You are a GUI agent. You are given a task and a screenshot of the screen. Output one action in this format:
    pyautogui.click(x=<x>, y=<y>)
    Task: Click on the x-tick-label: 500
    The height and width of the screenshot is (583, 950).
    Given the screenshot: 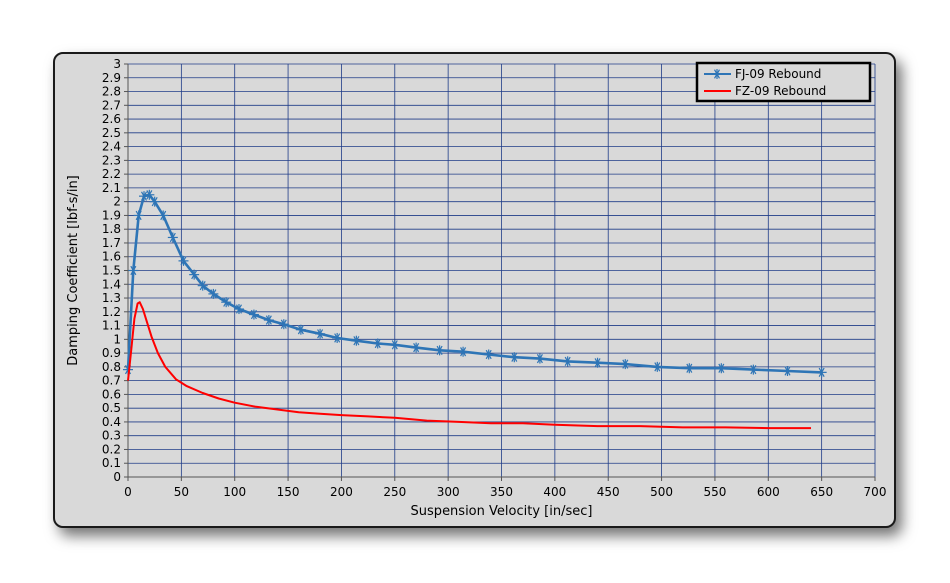 What is the action you would take?
    pyautogui.click(x=661, y=492)
    